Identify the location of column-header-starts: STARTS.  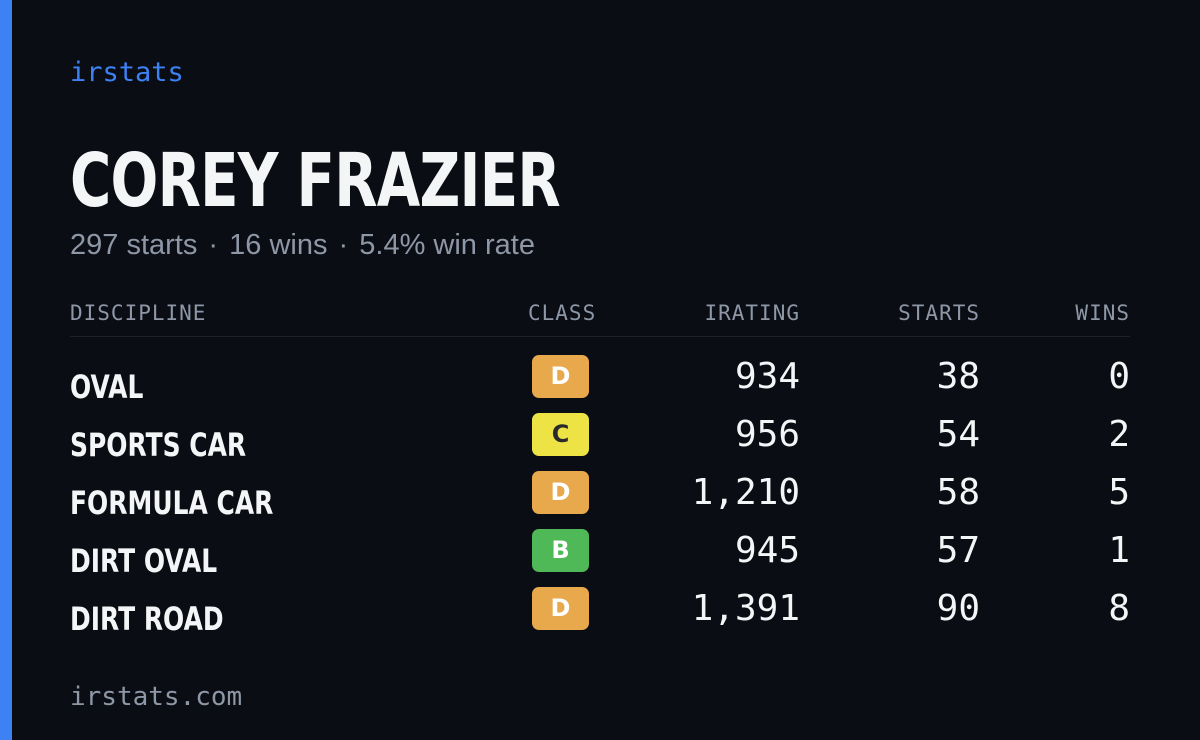
(939, 313).